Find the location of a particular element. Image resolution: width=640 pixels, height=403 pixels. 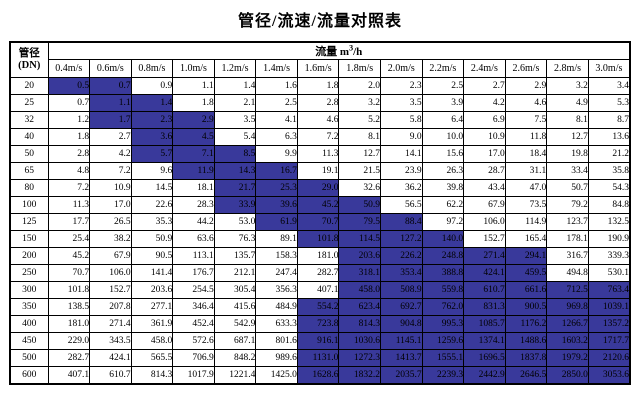

value-cell: 6.3 is located at coordinates (276, 137).